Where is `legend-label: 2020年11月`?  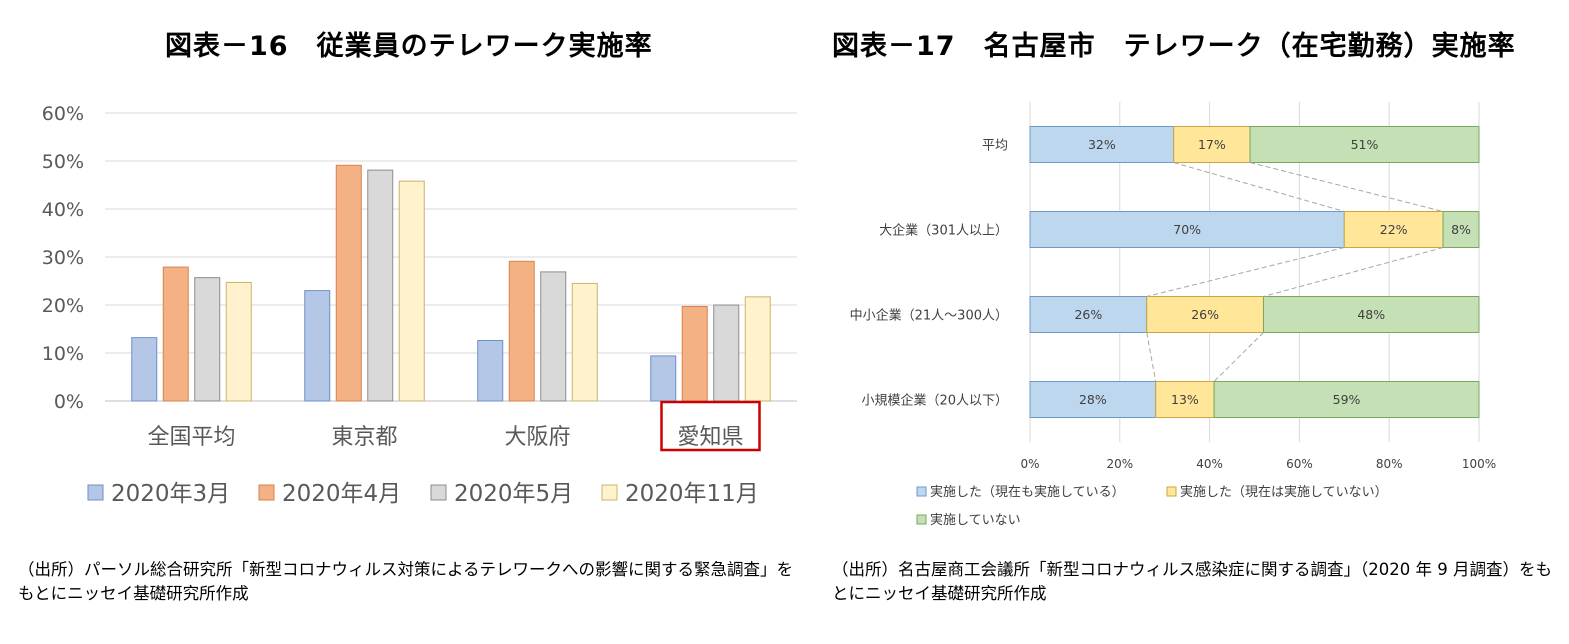
legend-label: 2020年11月 is located at coordinates (692, 494).